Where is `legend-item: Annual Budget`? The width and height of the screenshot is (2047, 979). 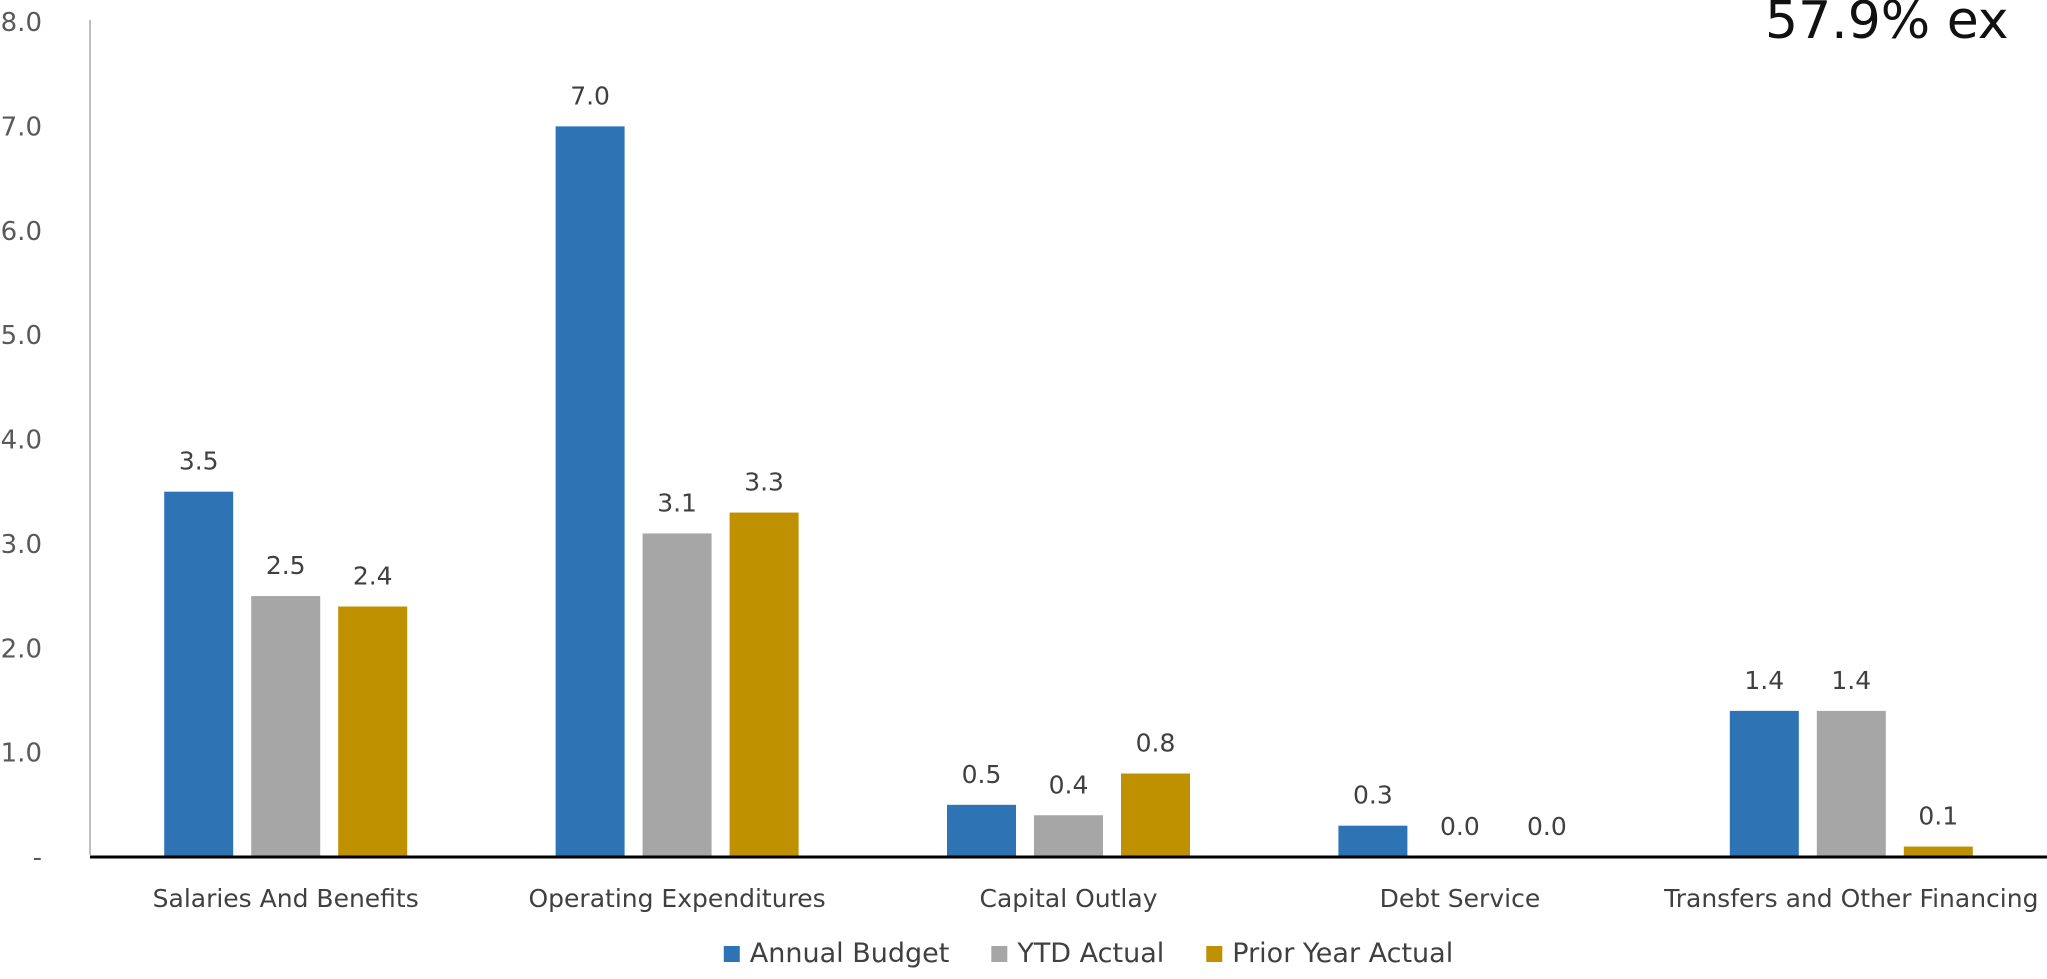
legend-item: Annual Budget is located at coordinates (836, 953).